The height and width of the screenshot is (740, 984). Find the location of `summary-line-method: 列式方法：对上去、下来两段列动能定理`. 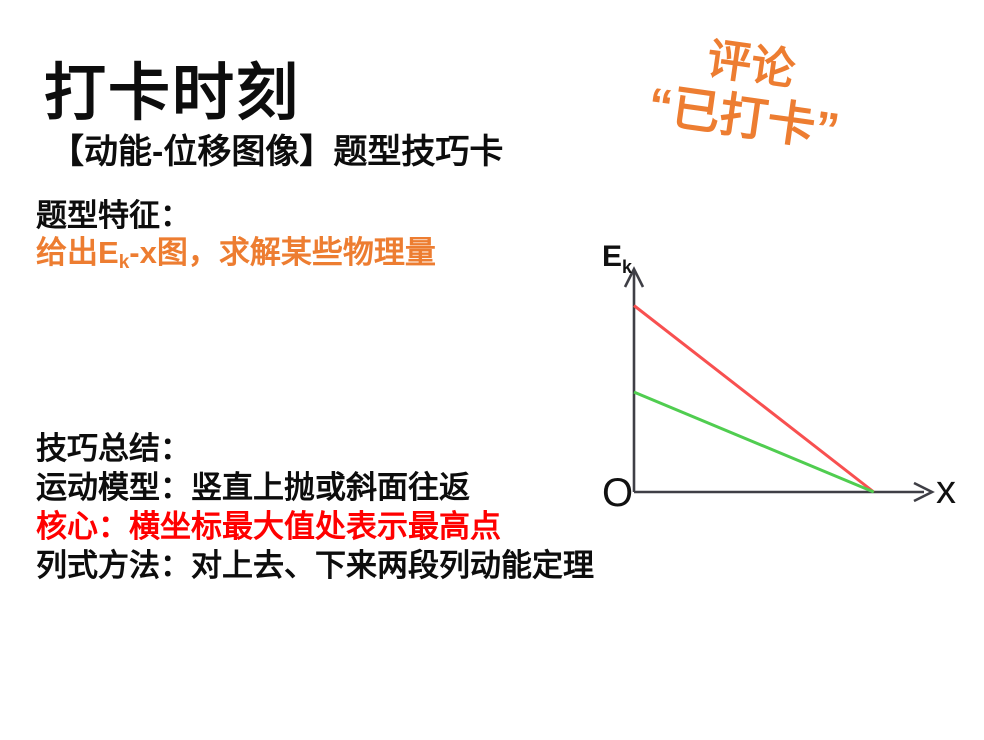

summary-line-method: 列式方法：对上去、下来两段列动能定理 is located at coordinates (315, 565).